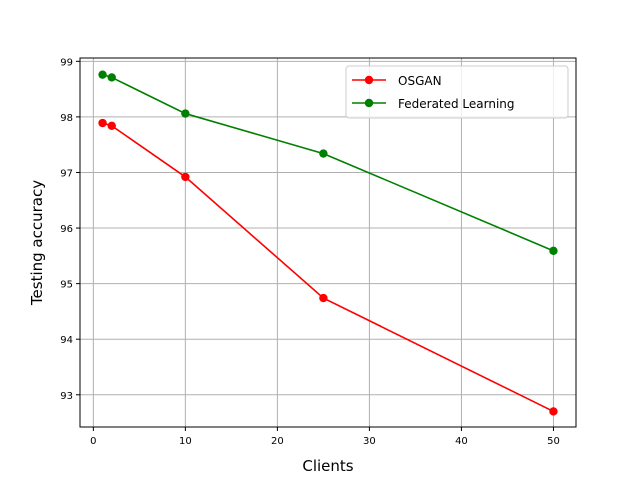  I want to click on legend: OSGAN Federated Learning, so click(457, 92).